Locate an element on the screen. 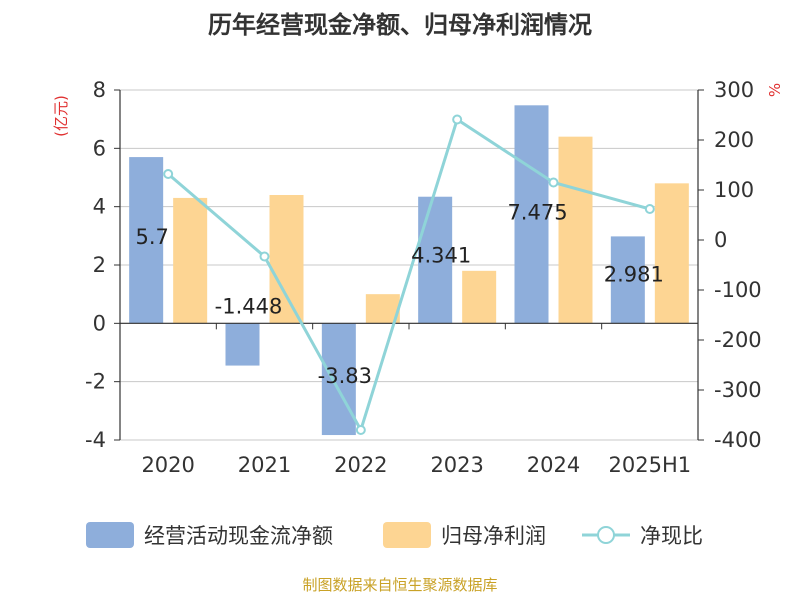 The image size is (800, 600). x-tick-label: 2020 is located at coordinates (167, 465).